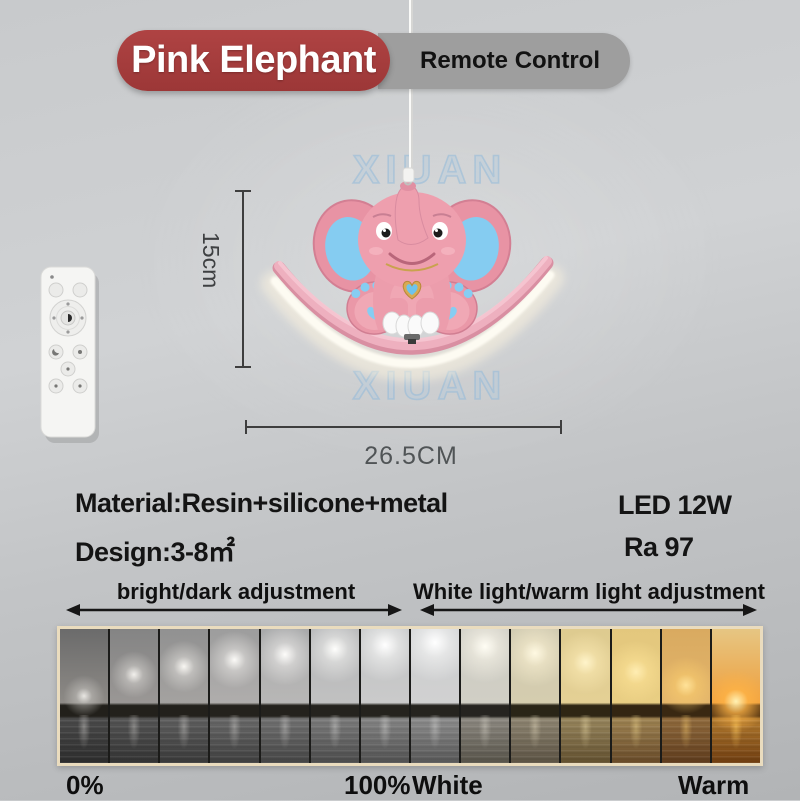  Describe the element at coordinates (412, 337) in the screenshot. I see `arc-mount-connector` at that location.